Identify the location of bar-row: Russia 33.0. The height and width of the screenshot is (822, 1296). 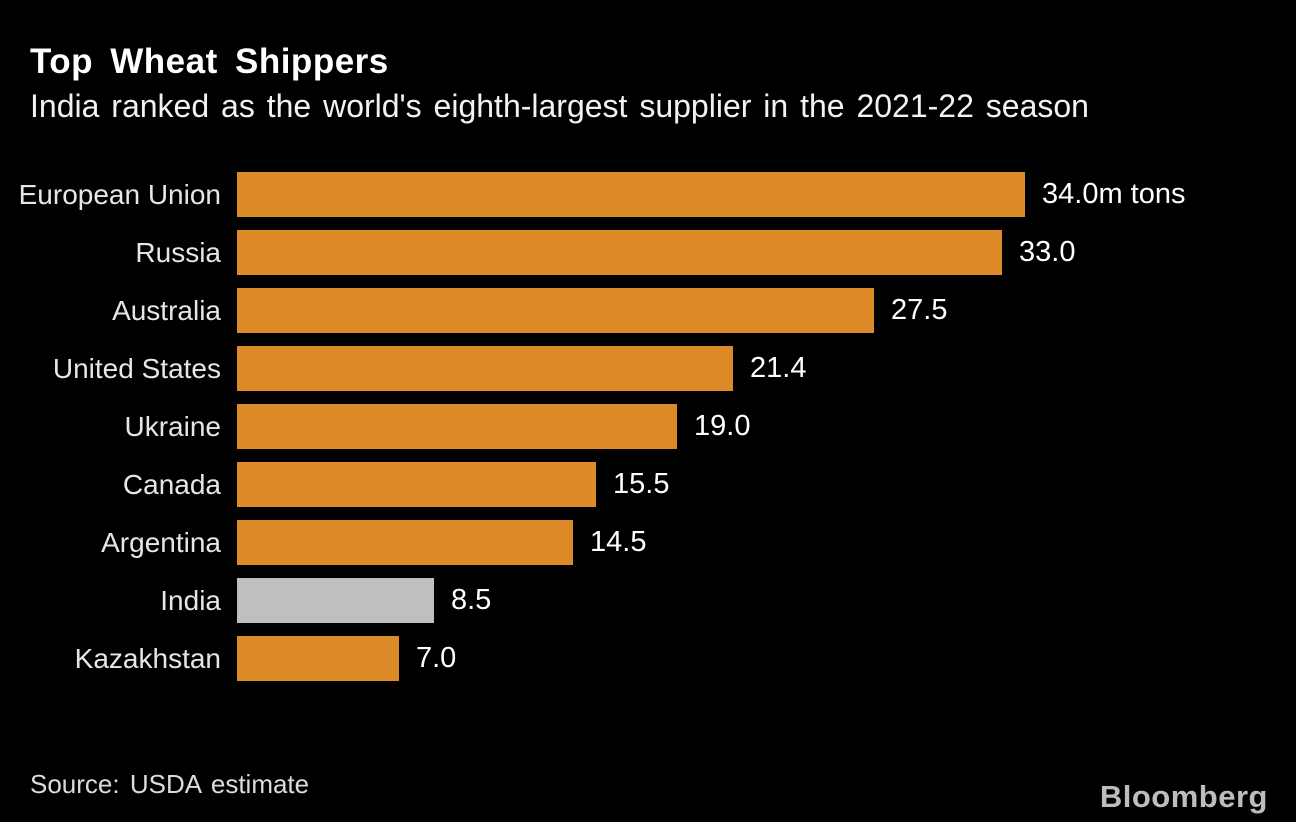
(648, 252).